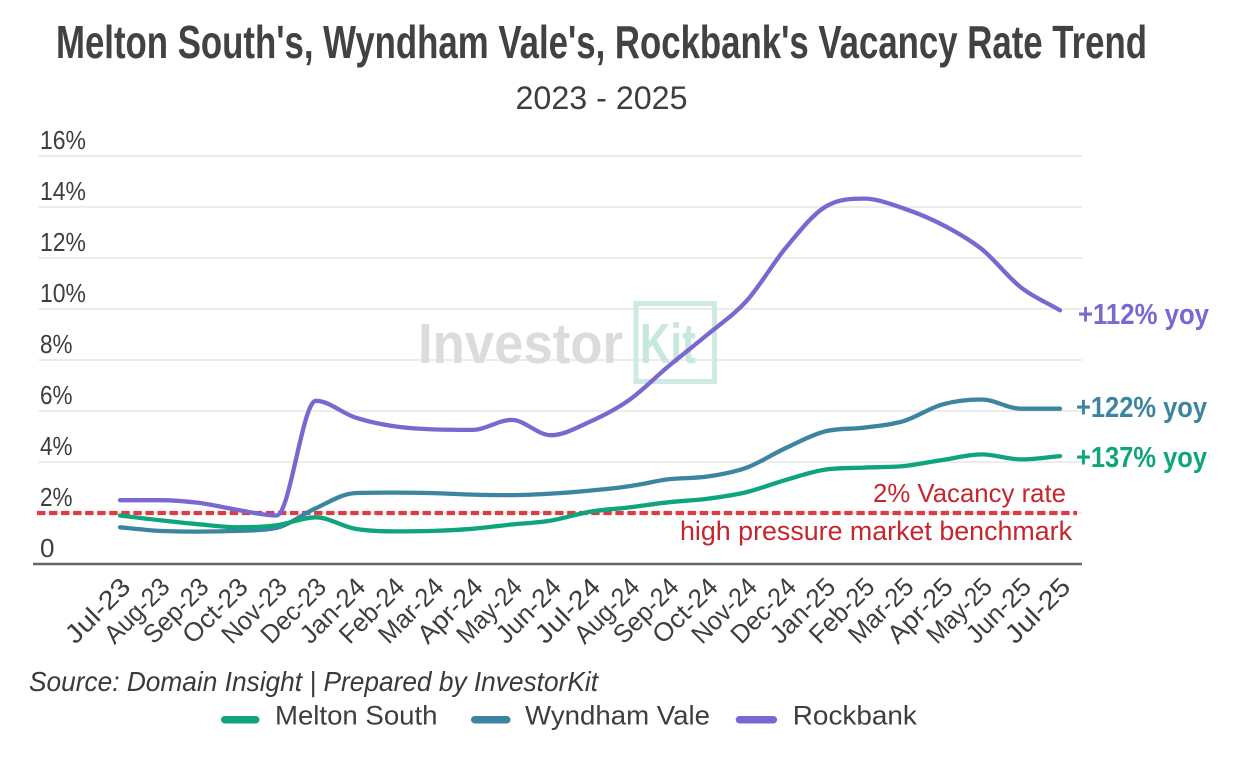 The image size is (1244, 767). I want to click on svg-text: 0, so click(47, 548).